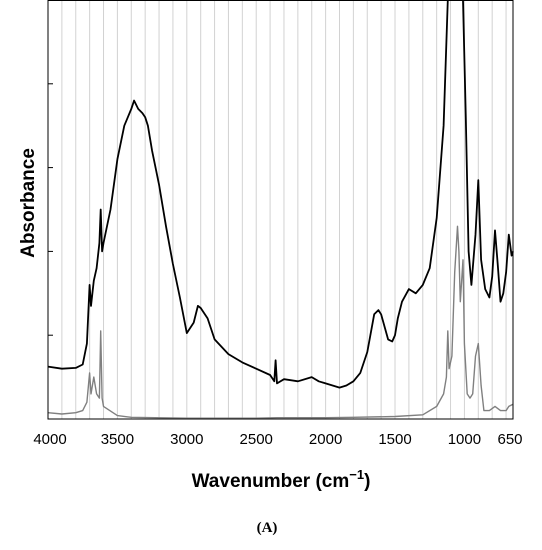  What do you see at coordinates (50, 209) in the screenshot?
I see `y-ticks` at bounding box center [50, 209].